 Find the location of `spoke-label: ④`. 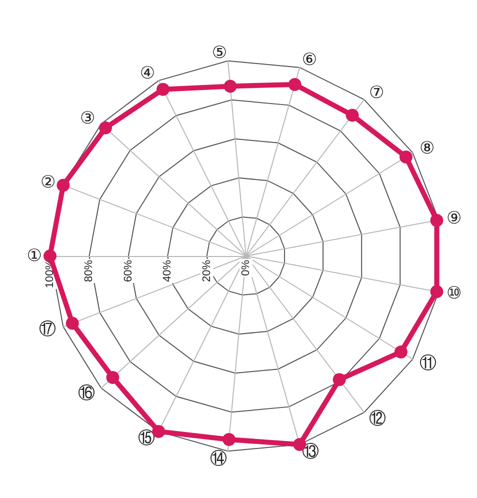

spoke-label: ④ is located at coordinates (148, 73).